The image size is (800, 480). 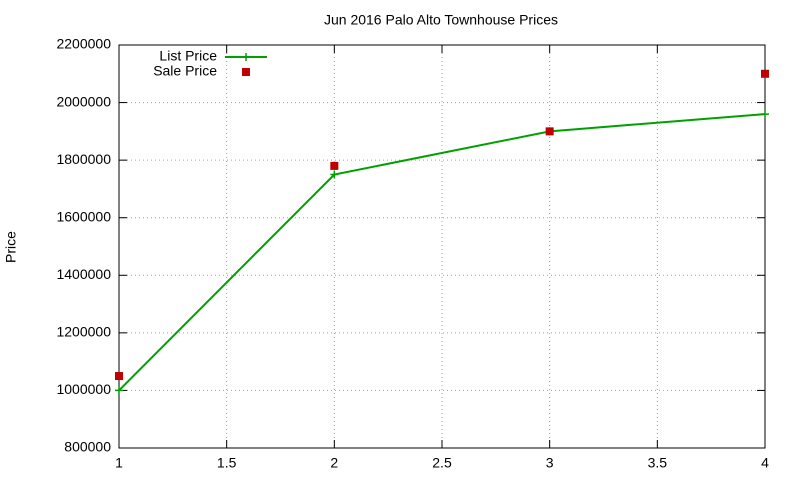 I want to click on legend-label: List Price, so click(x=188, y=56).